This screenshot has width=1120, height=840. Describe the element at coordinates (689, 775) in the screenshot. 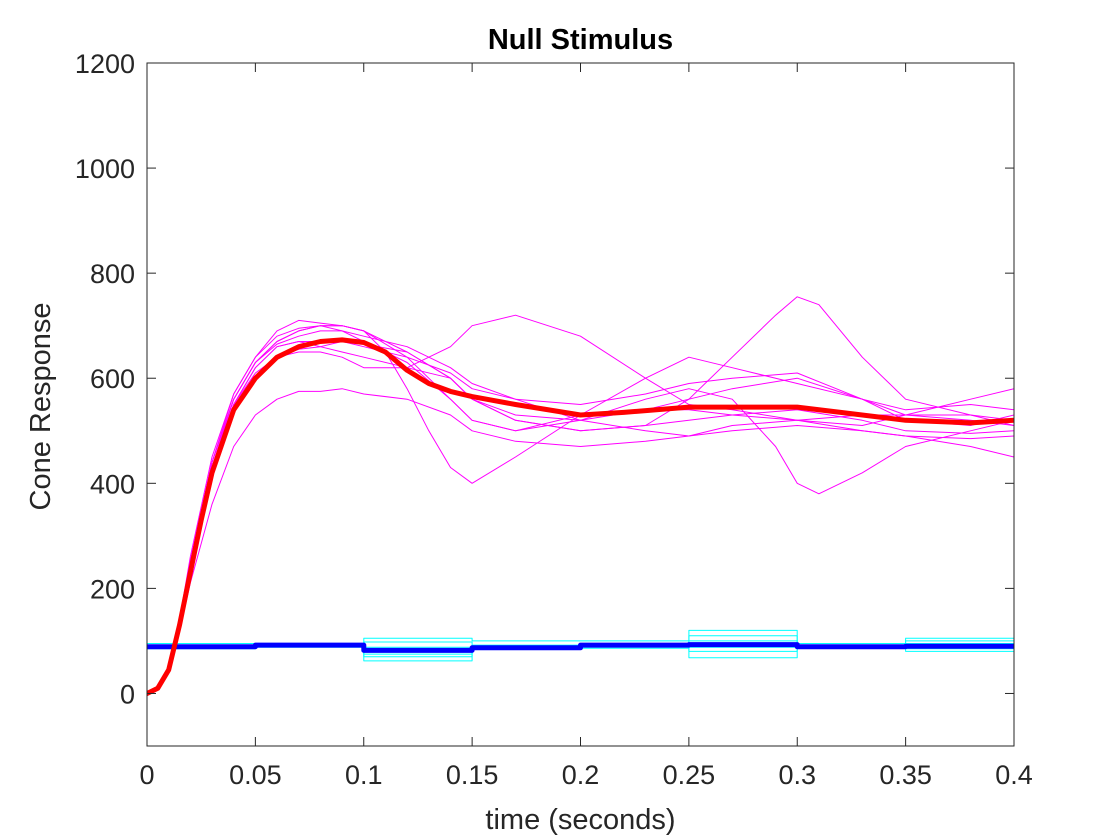

I see `x-tick-label: 0.25` at that location.